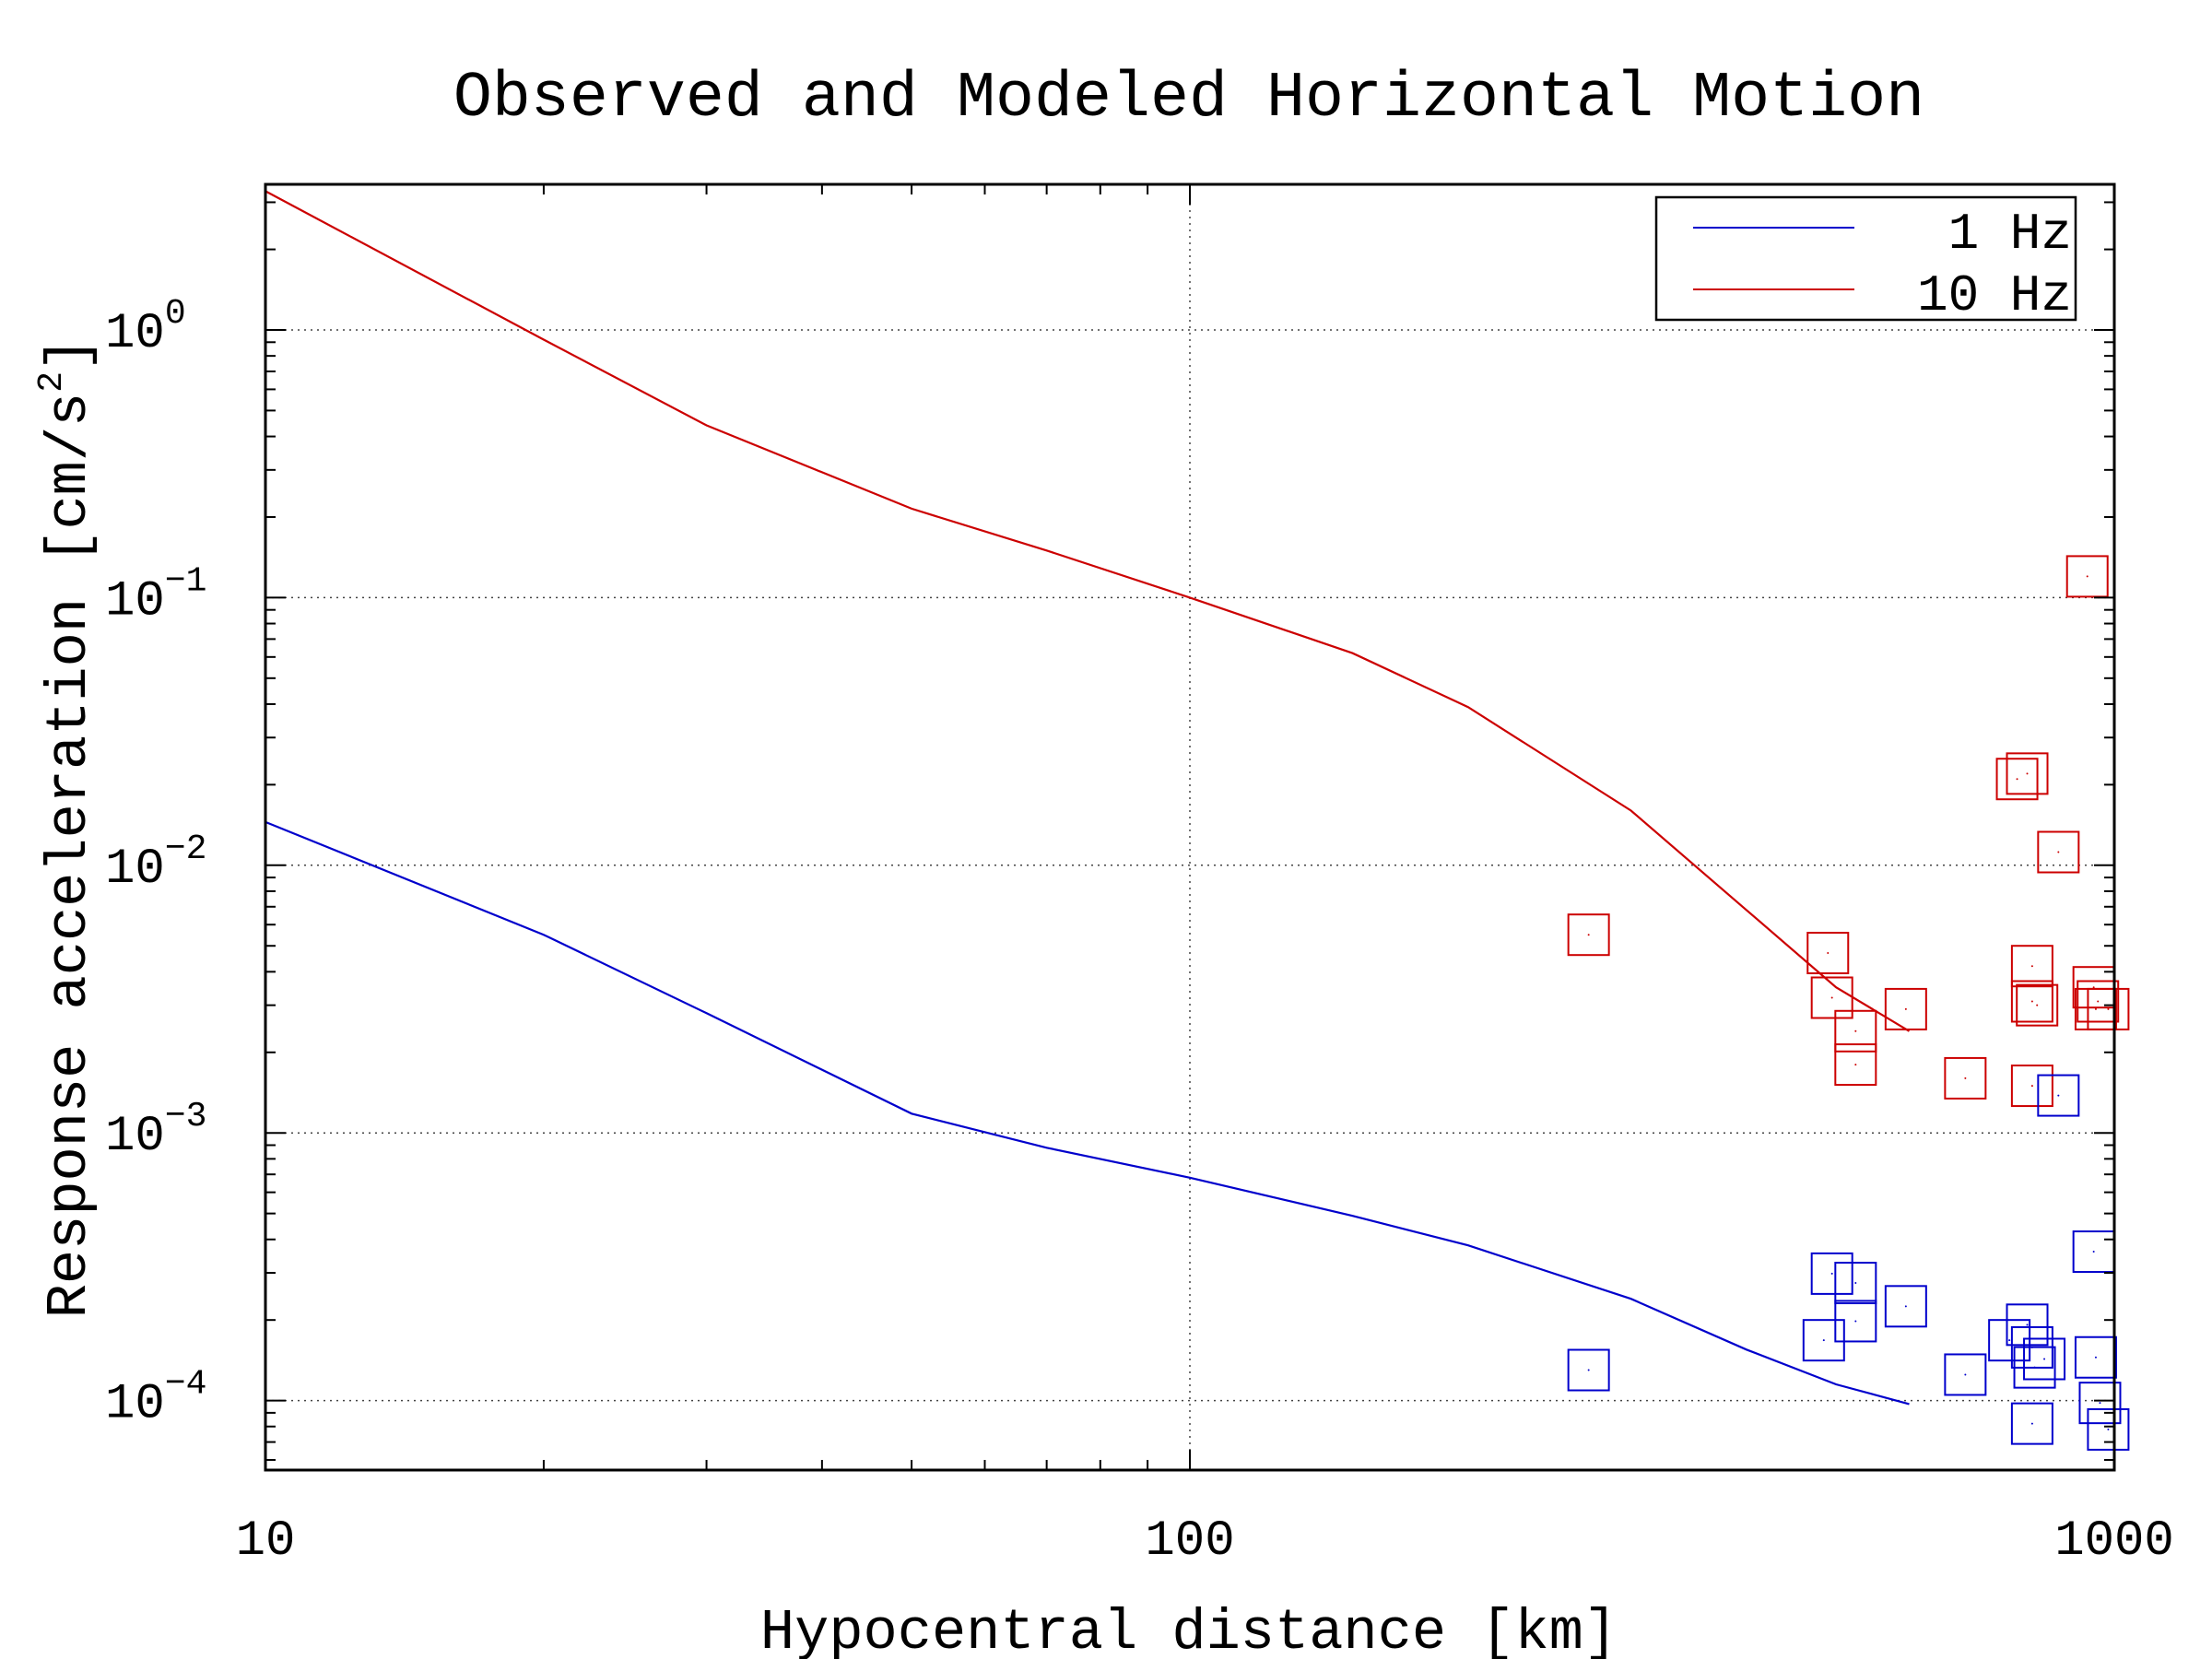  Describe the element at coordinates (2114, 1541) in the screenshot. I see `x-tick-label: 1000` at that location.